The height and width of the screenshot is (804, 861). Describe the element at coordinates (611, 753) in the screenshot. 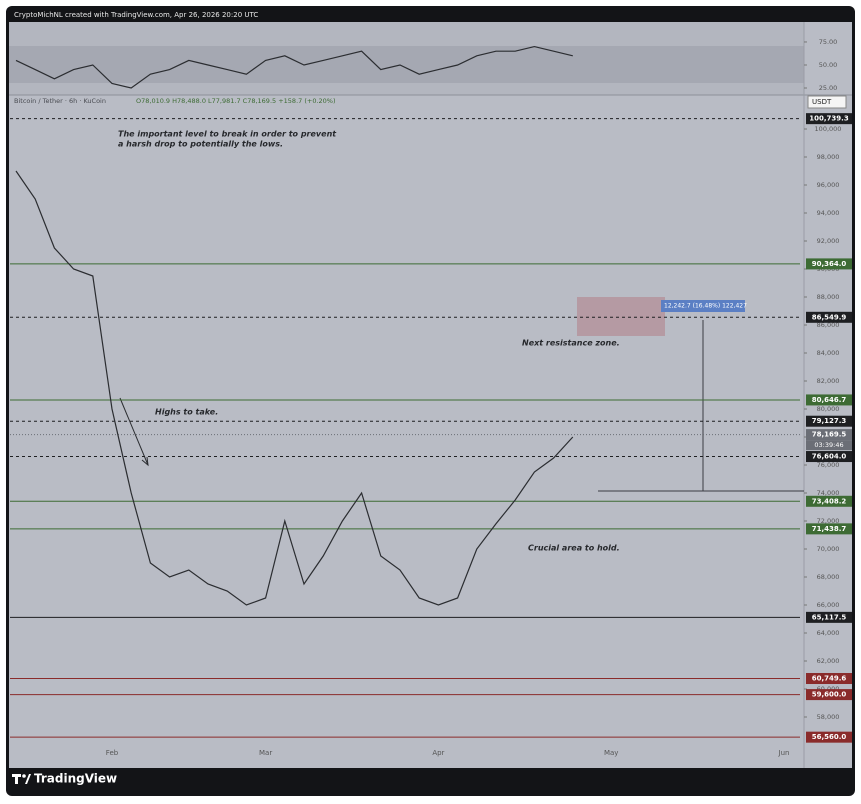

I see `x-tick-label: May` at that location.